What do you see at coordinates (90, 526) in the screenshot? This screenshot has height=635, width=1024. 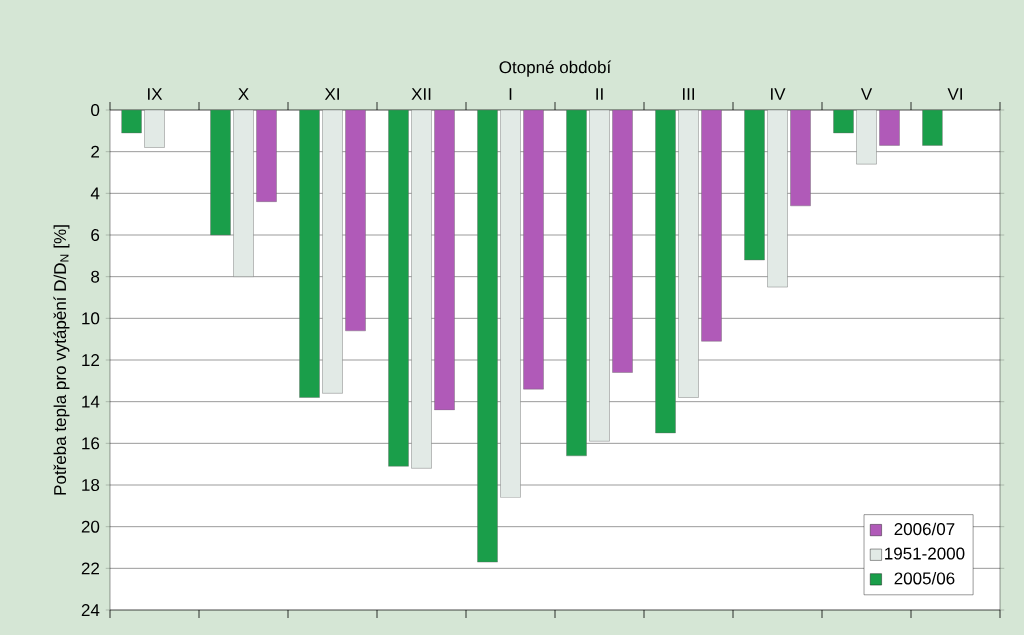 I see `y-tick-label: 20` at bounding box center [90, 526].